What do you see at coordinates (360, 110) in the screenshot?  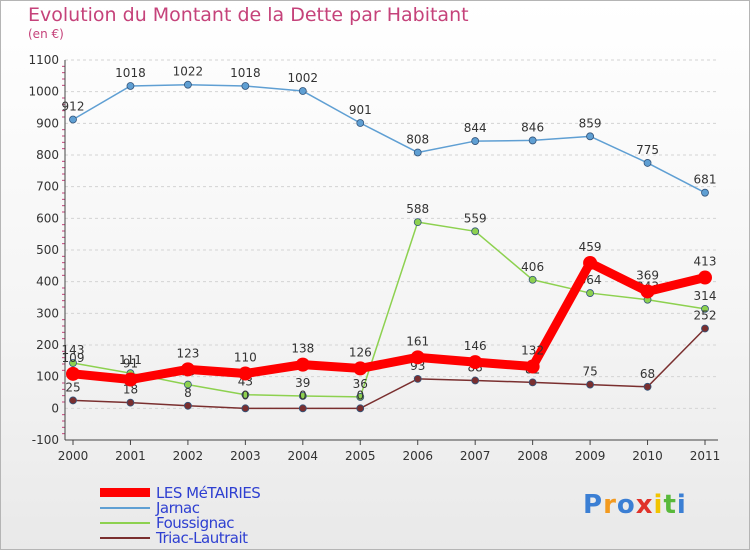 I see `data-label: 901` at bounding box center [360, 110].